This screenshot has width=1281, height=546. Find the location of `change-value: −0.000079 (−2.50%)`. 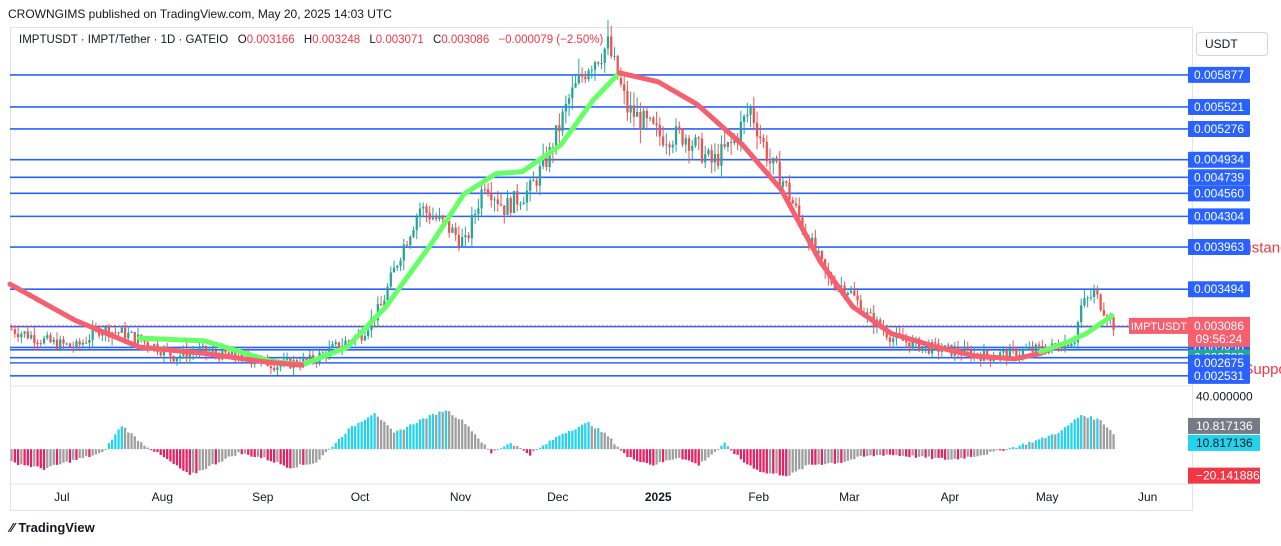

change-value: −0.000079 (−2.50%) is located at coordinates (551, 40).